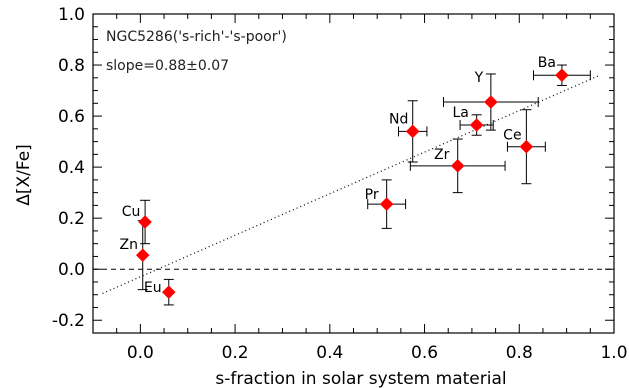 Image resolution: width=629 pixels, height=388 pixels. What do you see at coordinates (128, 245) in the screenshot?
I see `label-zn: Zn` at bounding box center [128, 245].